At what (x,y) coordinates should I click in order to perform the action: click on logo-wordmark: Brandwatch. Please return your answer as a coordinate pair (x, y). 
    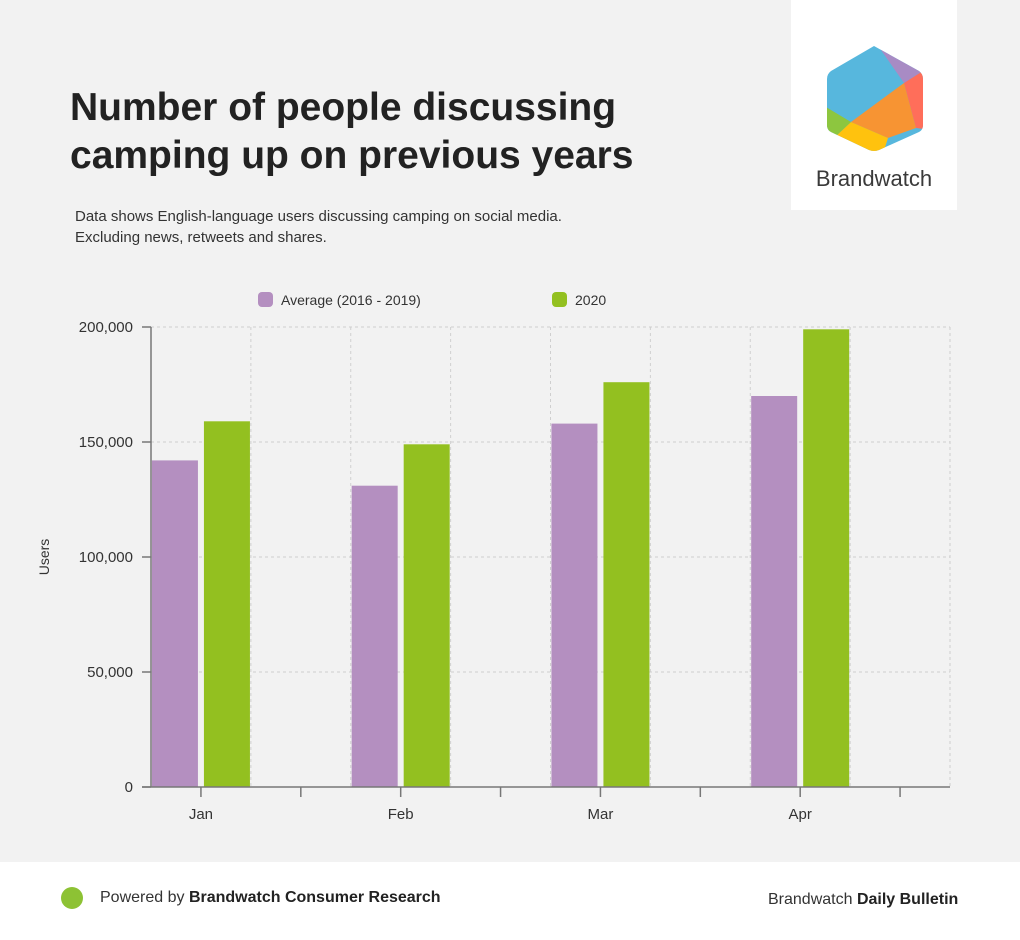
    Looking at the image, I should click on (874, 178).